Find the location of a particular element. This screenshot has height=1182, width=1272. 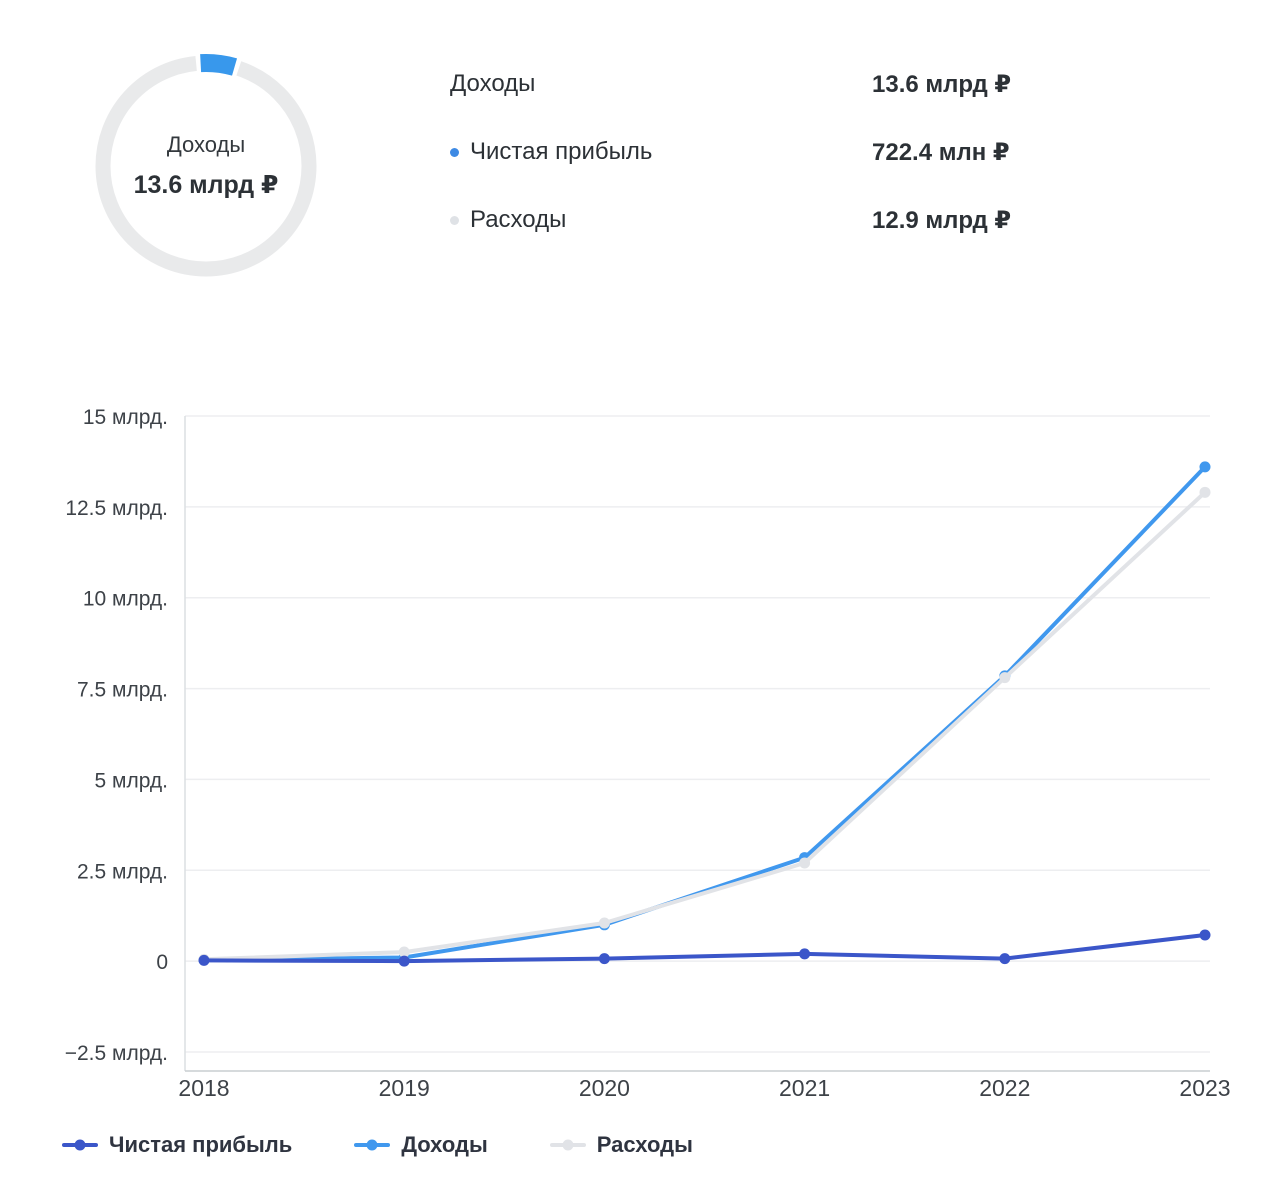

summary-row-value: 13.6 млрд ₽ is located at coordinates (942, 84).